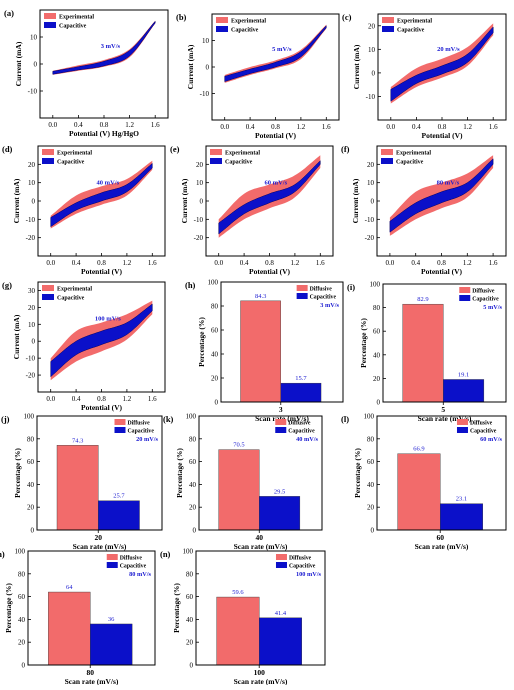  What do you see at coordinates (69, 587) in the screenshot?
I see `bar-value-label: 64` at bounding box center [69, 587].